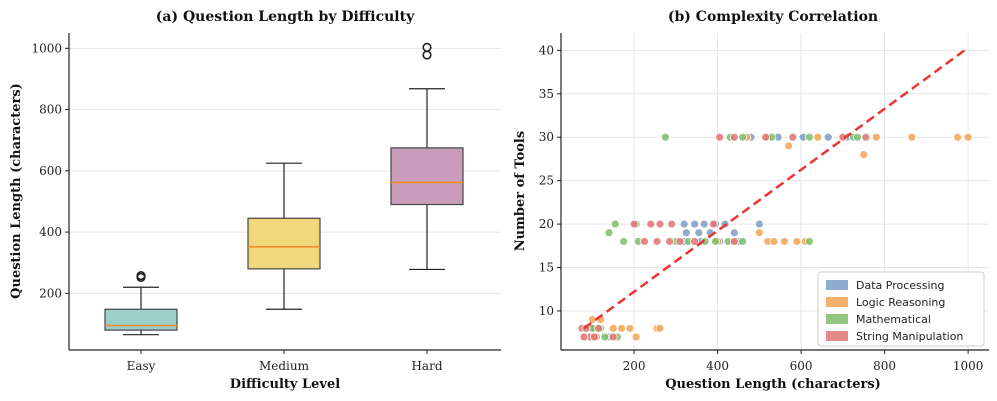 The width and height of the screenshot is (997, 401). What do you see at coordinates (141, 366) in the screenshot?
I see `panel-a-x-tick-label: Easy` at bounding box center [141, 366].